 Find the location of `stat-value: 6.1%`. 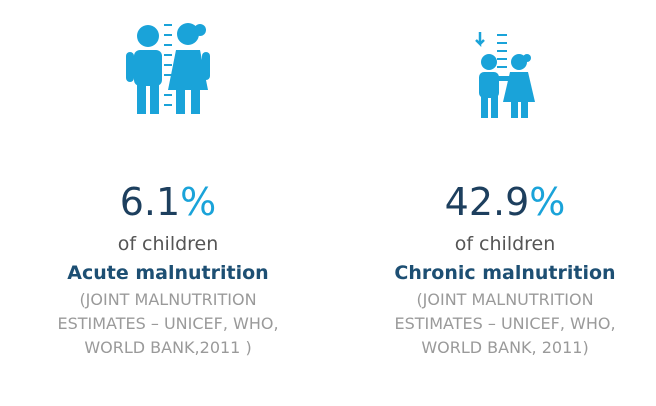

stat-value: 6.1% is located at coordinates (168, 202).